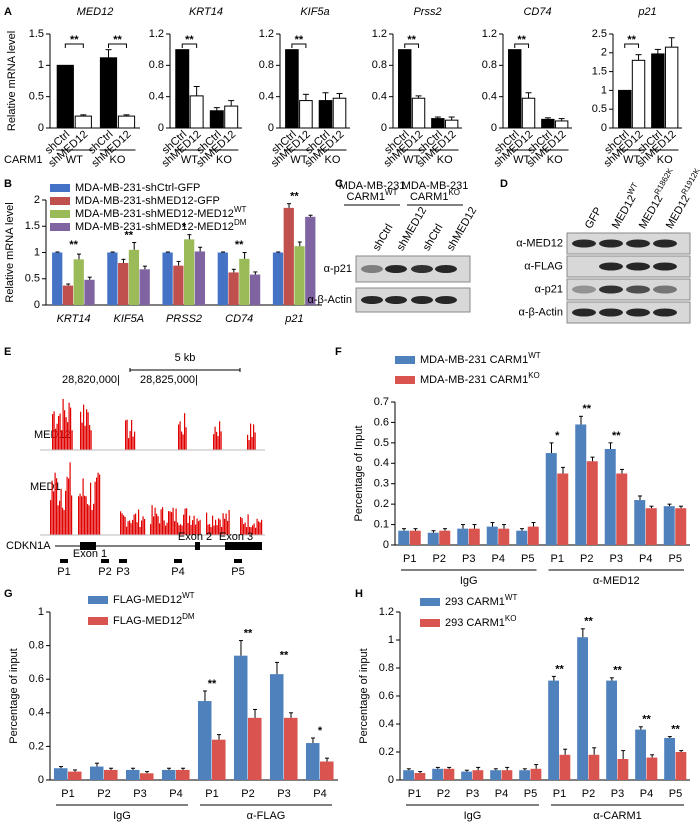 This screenshot has width=700, height=826. What do you see at coordinates (32, 226) in the screenshot?
I see `y-tick-label: 1.5` at bounding box center [32, 226].